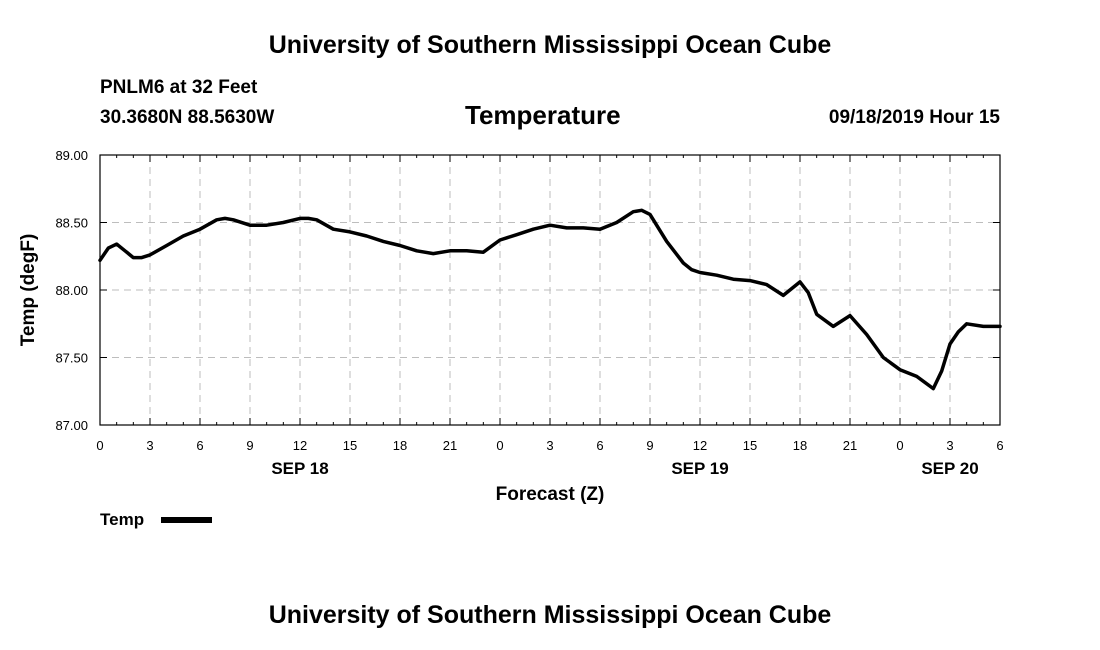 This screenshot has width=1100, height=650. I want to click on y-tick-label: 87.00, so click(71, 425).